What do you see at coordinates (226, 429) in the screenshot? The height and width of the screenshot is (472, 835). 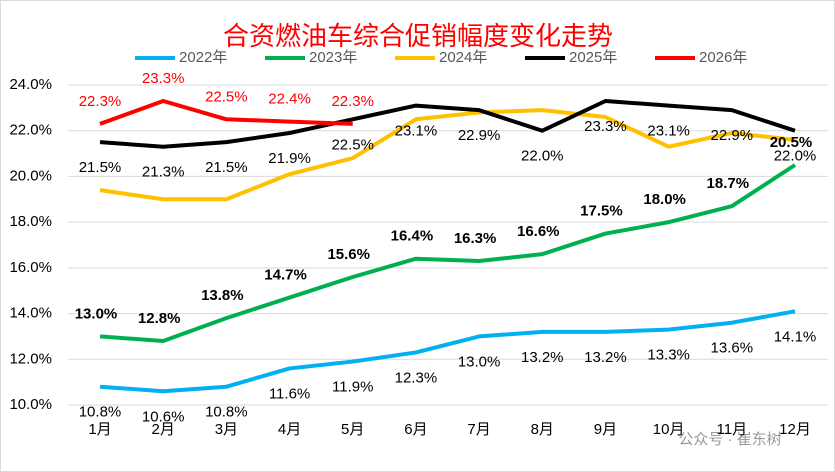 I see `x-tick-label: 3月` at bounding box center [226, 429].